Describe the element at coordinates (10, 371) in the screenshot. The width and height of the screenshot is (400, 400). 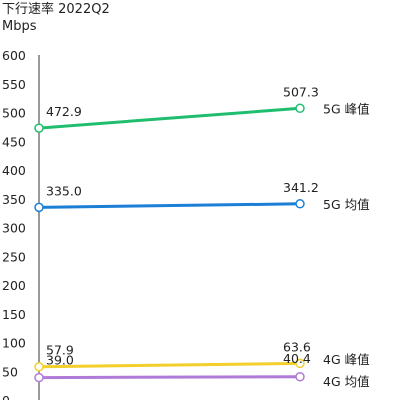
I see `y-tick-label: 50` at that location.